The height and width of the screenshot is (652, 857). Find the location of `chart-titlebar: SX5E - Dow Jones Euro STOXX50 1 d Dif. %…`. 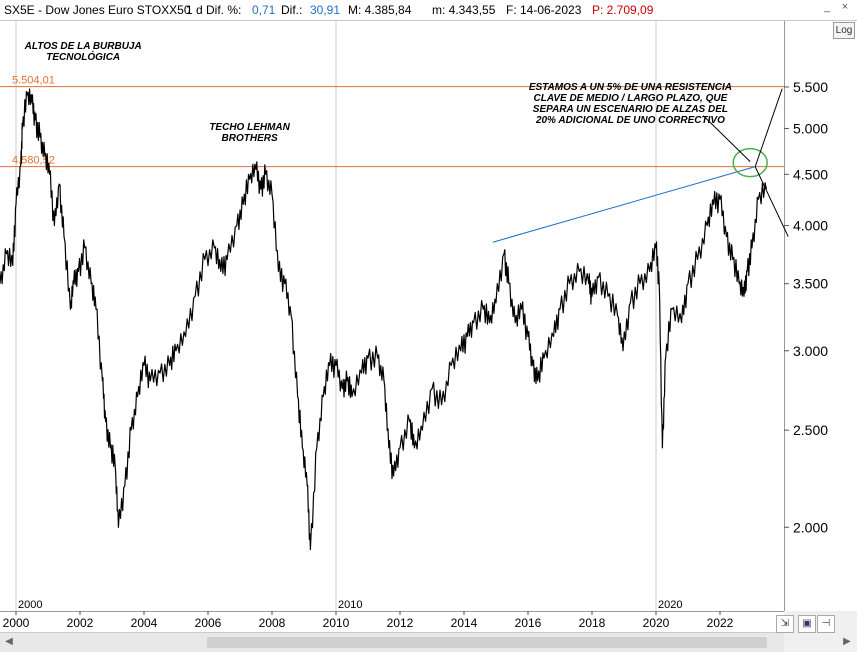

chart-titlebar: SX5E - Dow Jones Euro STOXX50 1 d Dif. %… is located at coordinates (428, 10).